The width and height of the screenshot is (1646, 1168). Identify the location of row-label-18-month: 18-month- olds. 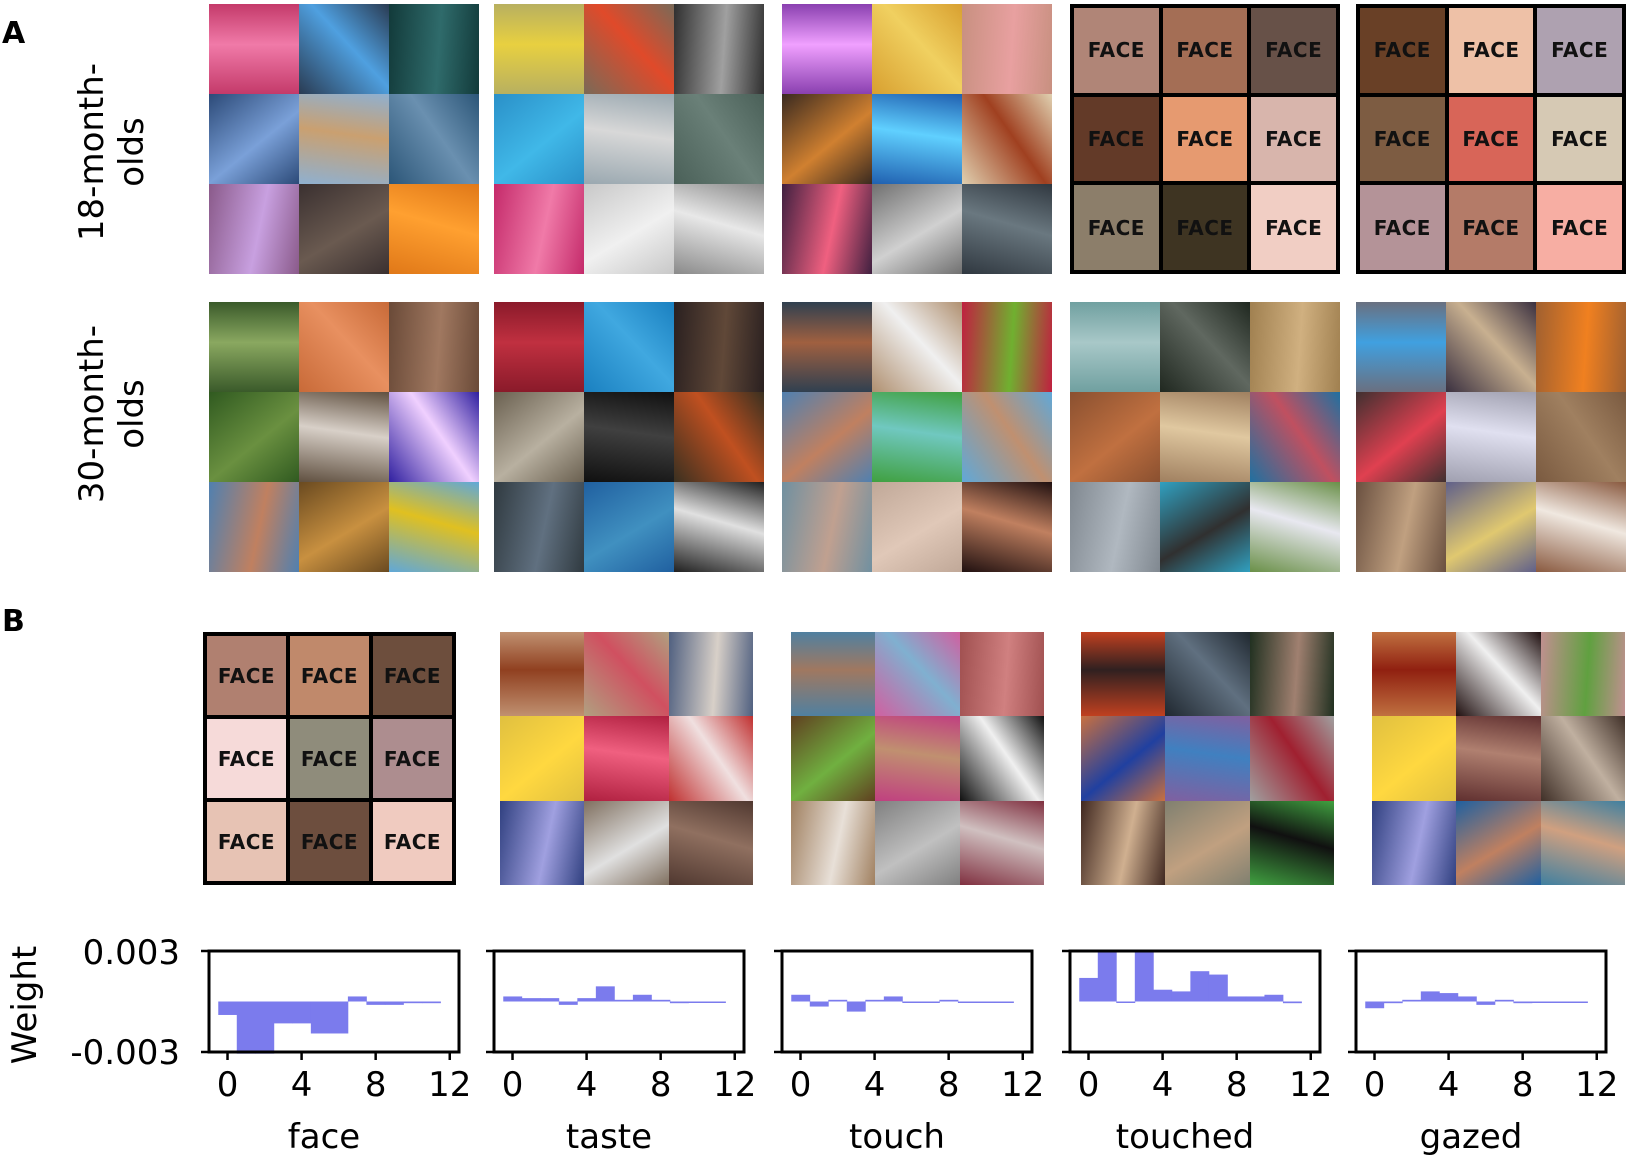
(112, 152).